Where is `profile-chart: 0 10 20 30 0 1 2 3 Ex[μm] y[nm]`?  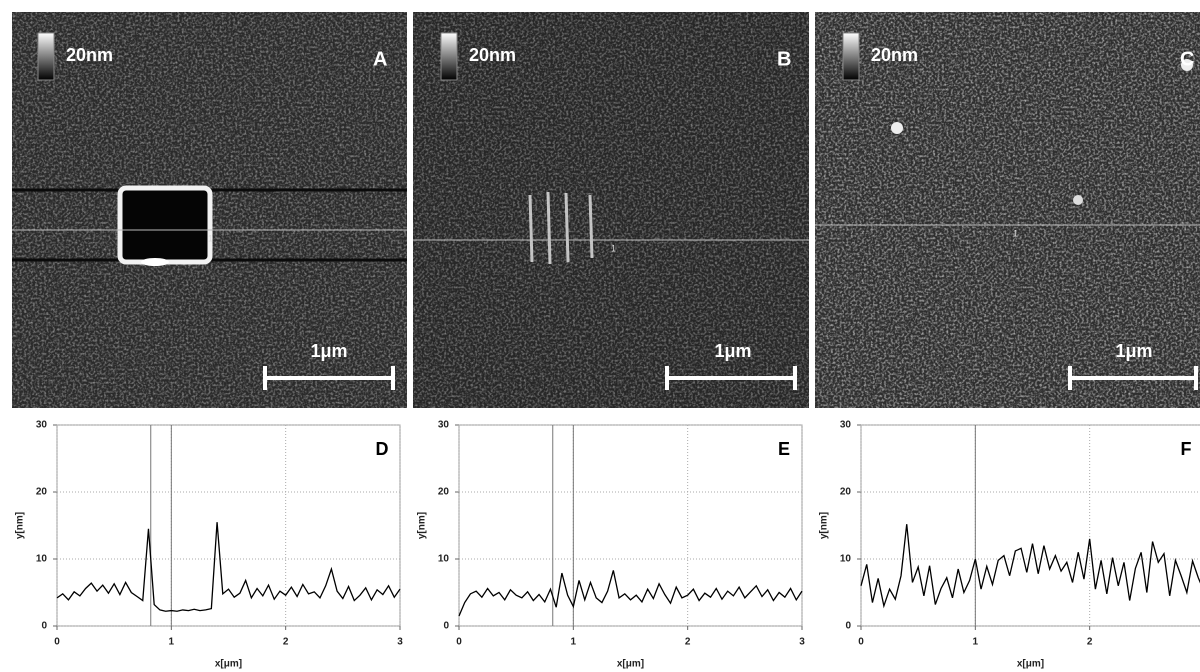
profile-chart: 0 10 20 30 0 1 2 3 Ex[μm] y[nm] is located at coordinates (611, 545).